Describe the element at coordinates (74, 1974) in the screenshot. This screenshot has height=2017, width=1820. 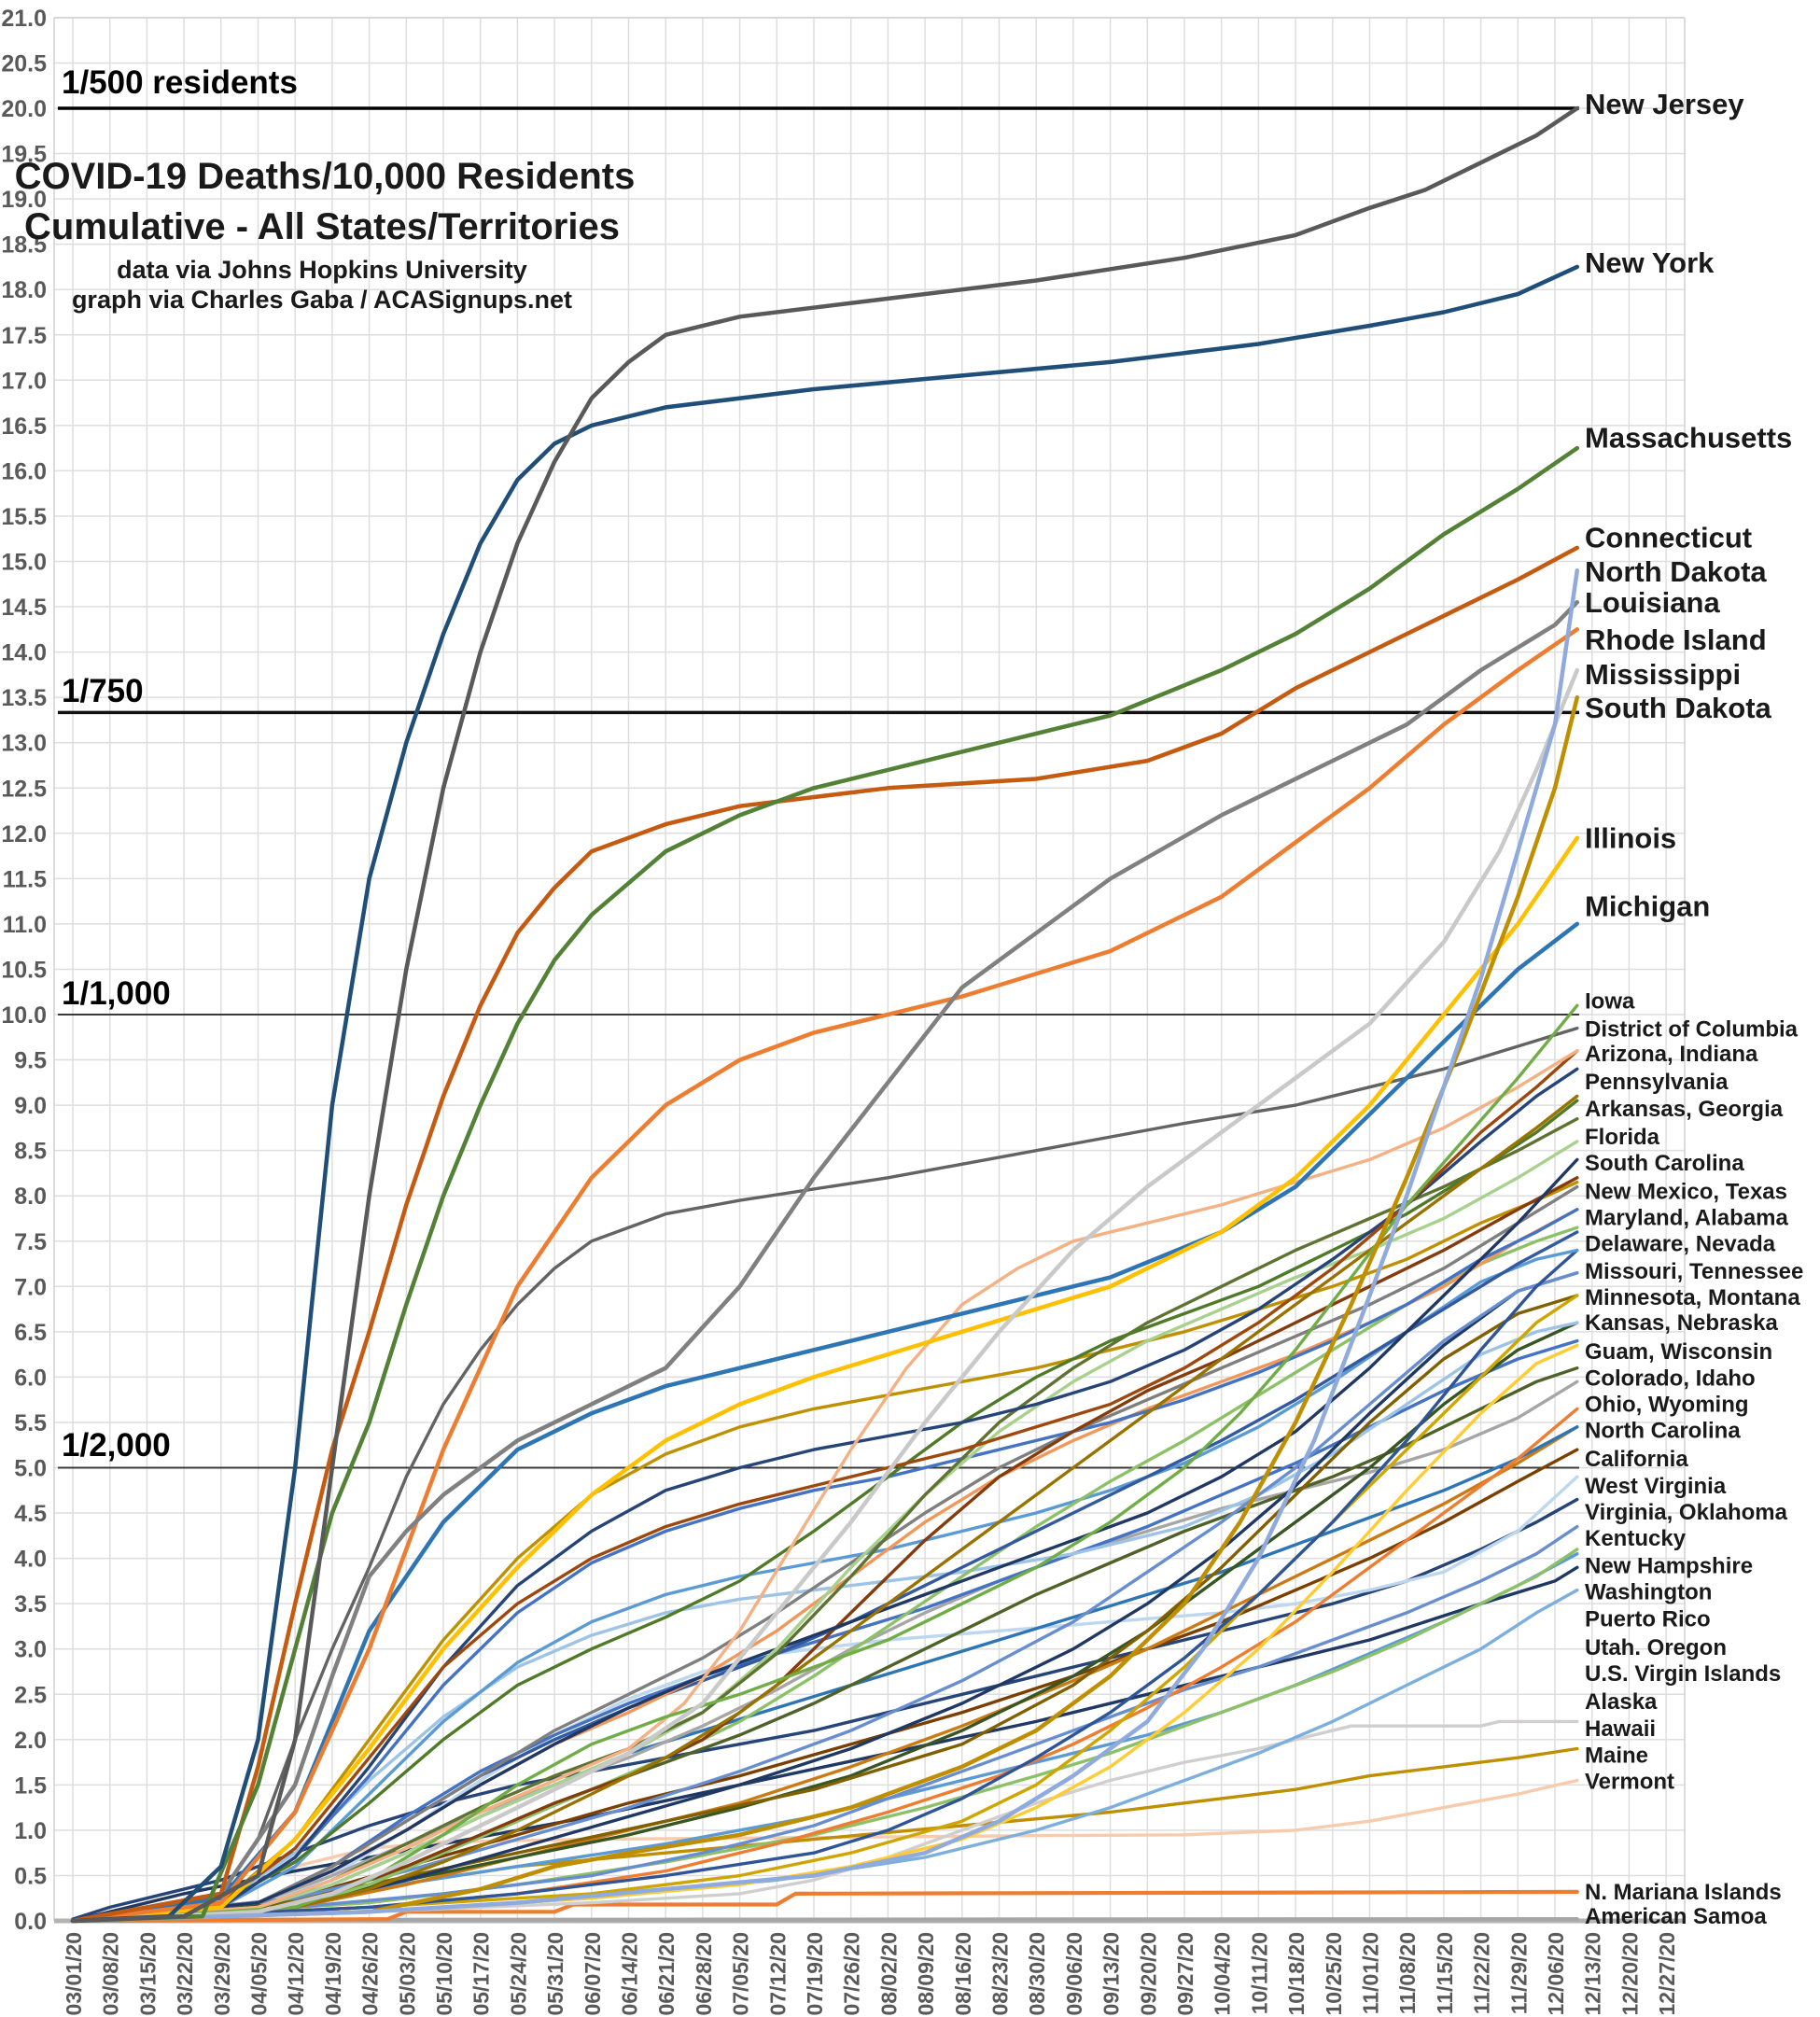
I see `x-tick-label: 03/01/20` at that location.